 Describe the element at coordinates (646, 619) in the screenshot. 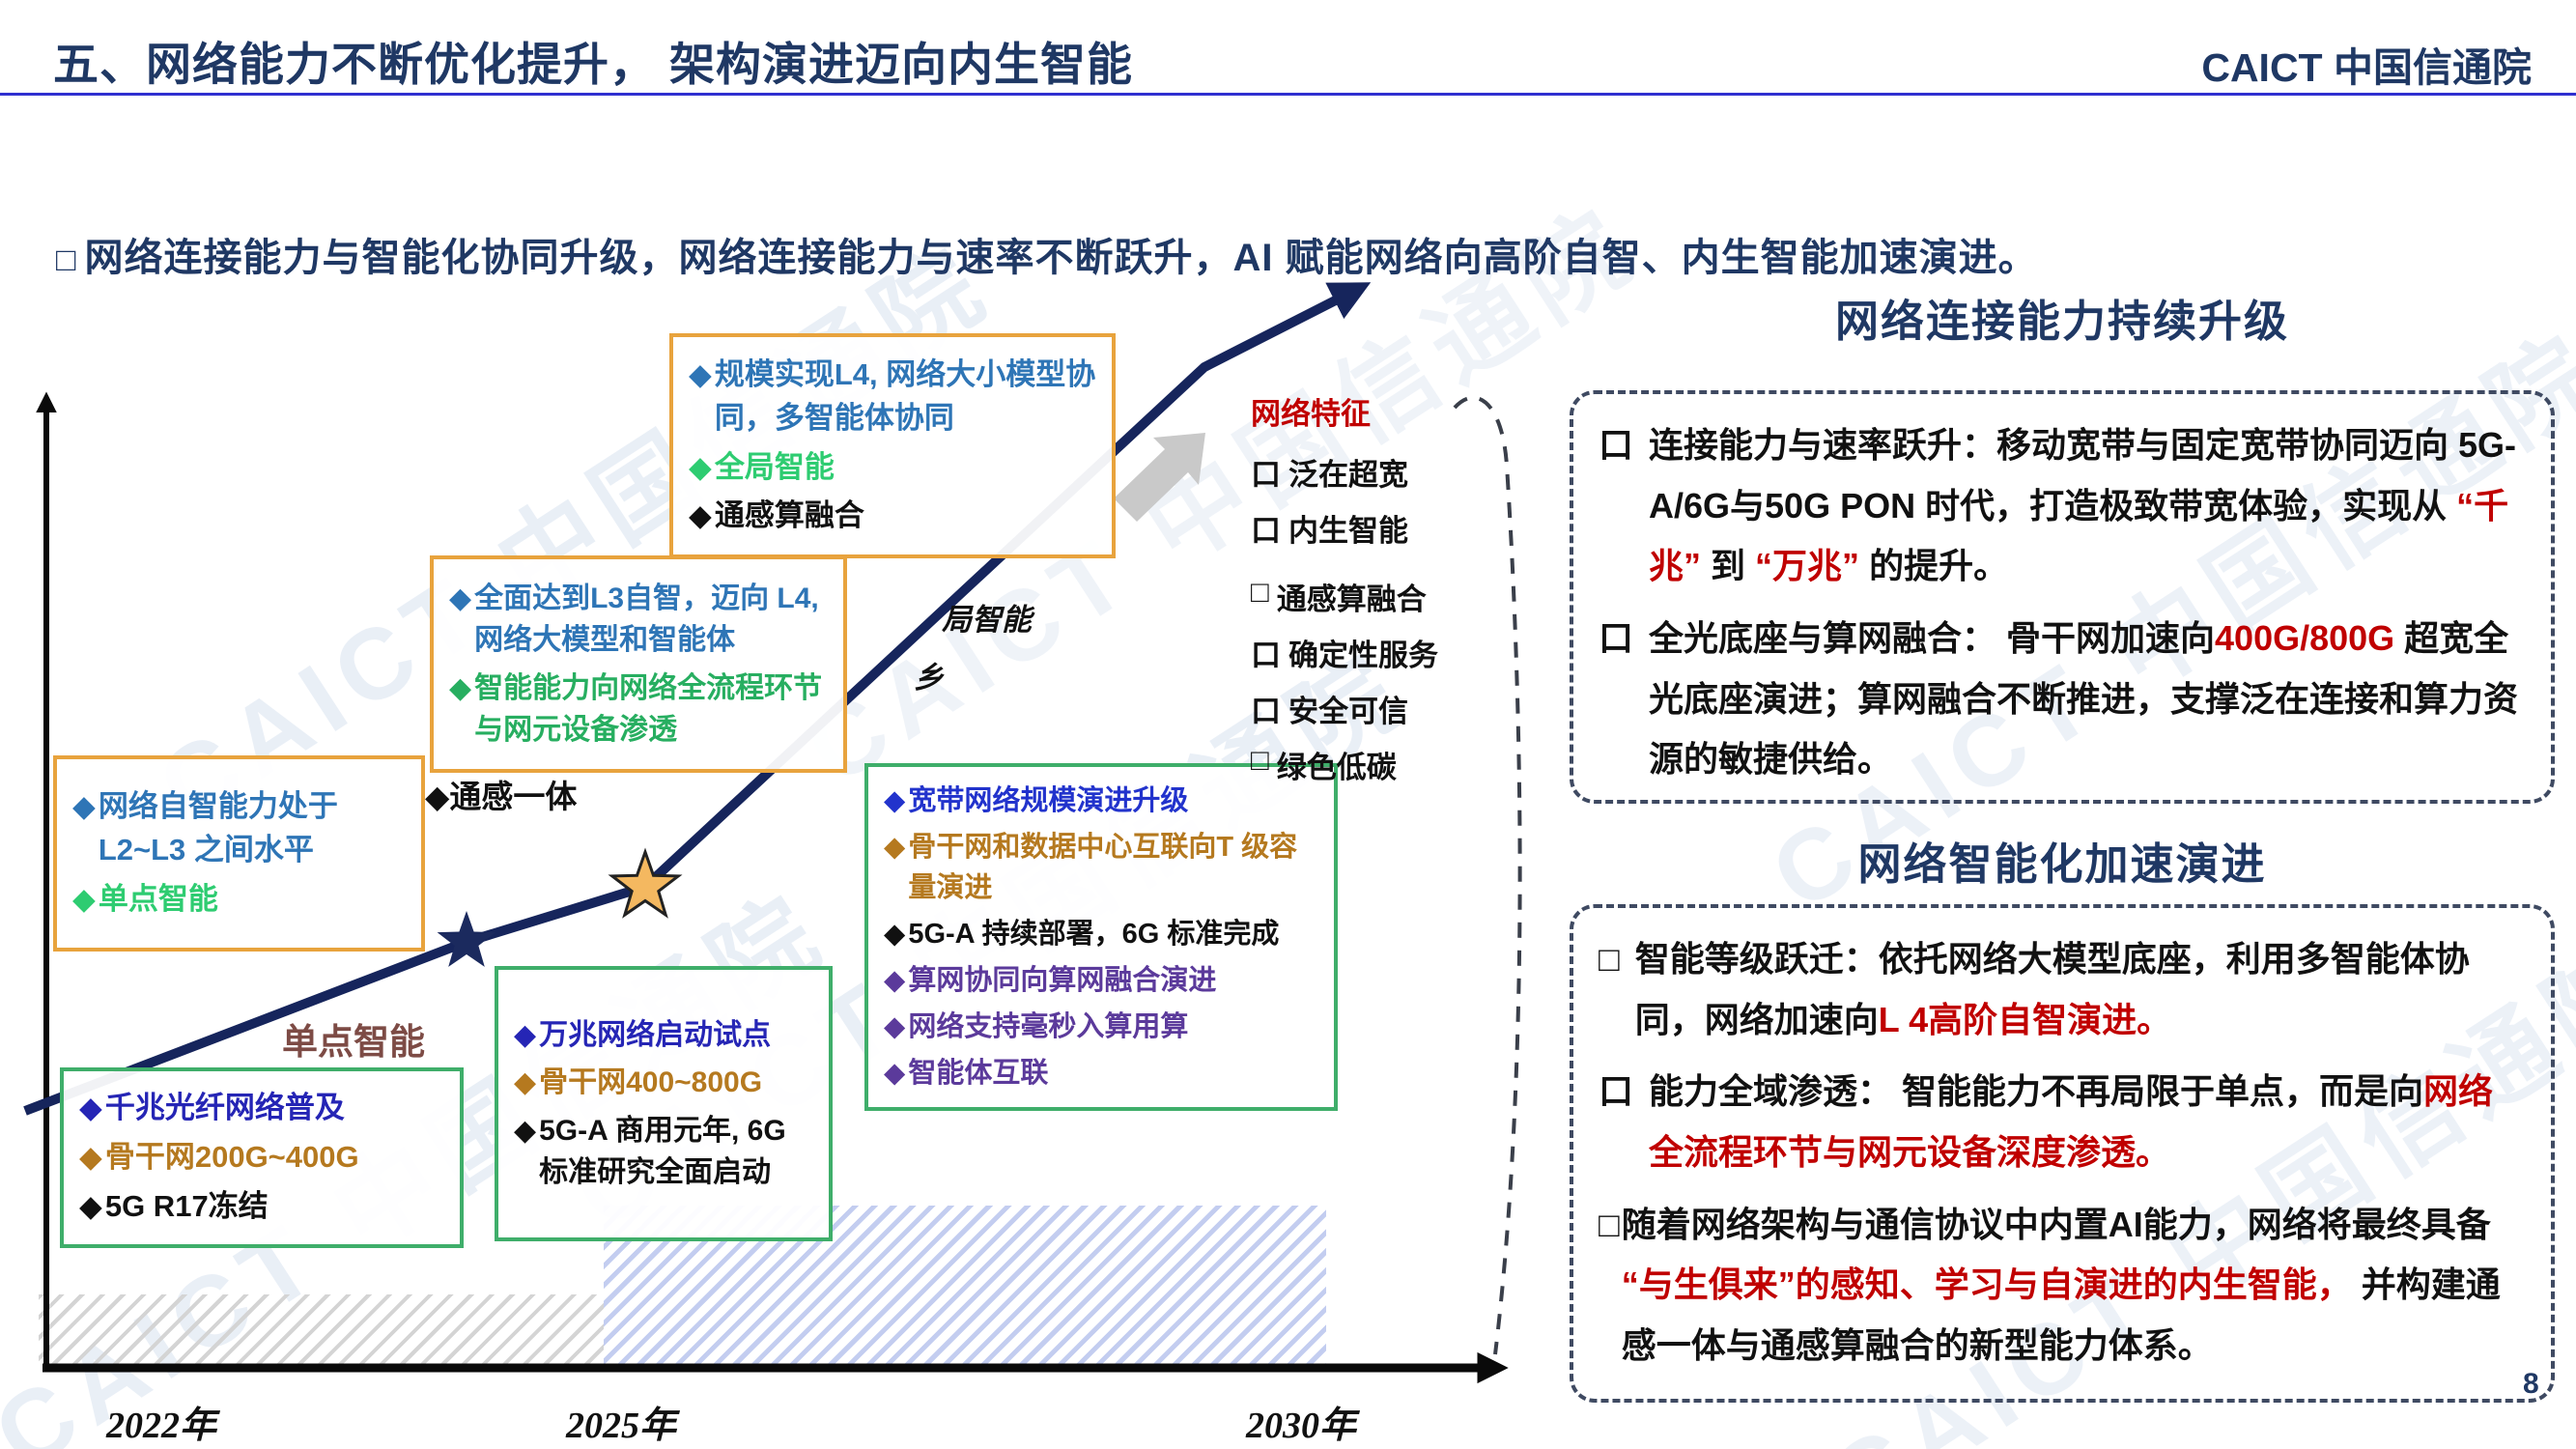

I see `box-item-text: 全面达到L3自智，迈向 L4, 网络大模型和智能体` at that location.